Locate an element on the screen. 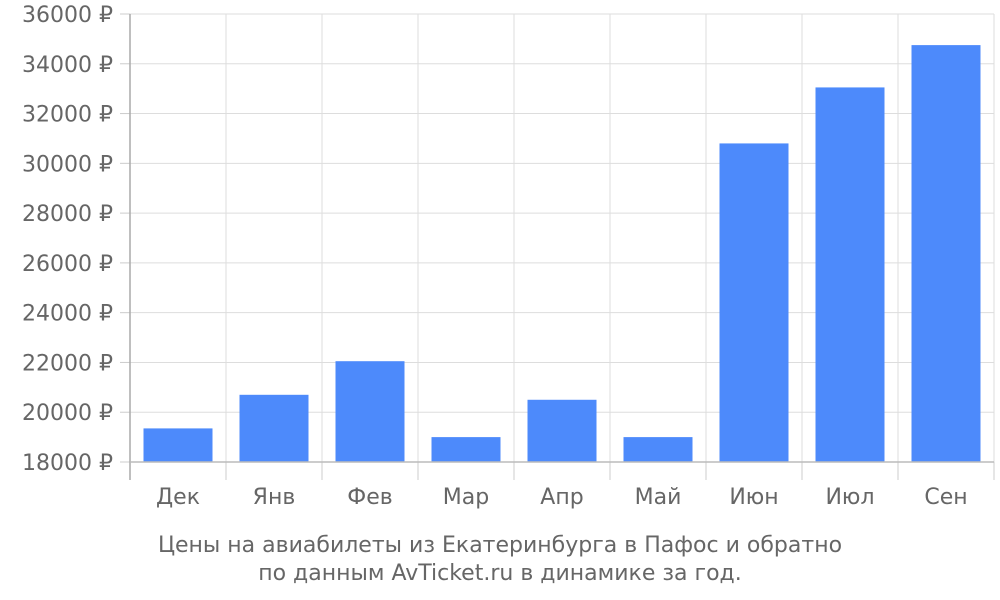 The height and width of the screenshot is (600, 1000). y-tick-label: 18000 ₽ is located at coordinates (67, 463).